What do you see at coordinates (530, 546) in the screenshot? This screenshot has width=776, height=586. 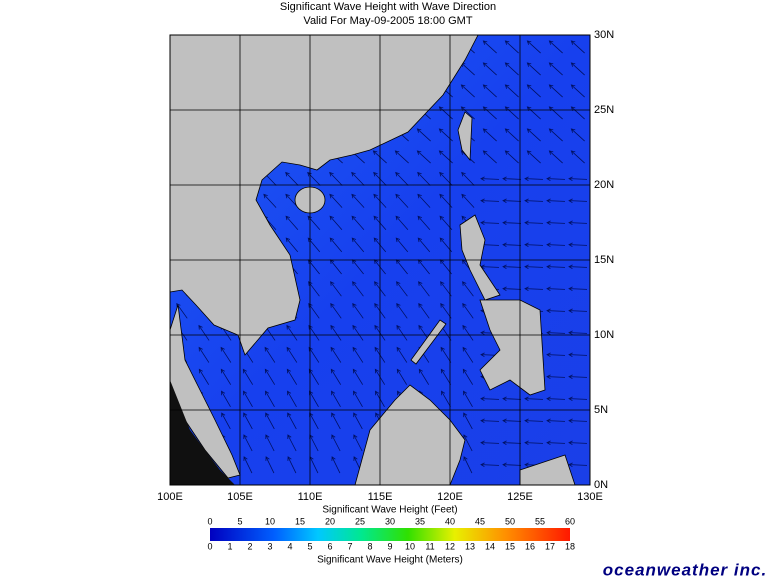 I see `meters-tick-label: 16` at bounding box center [530, 546].